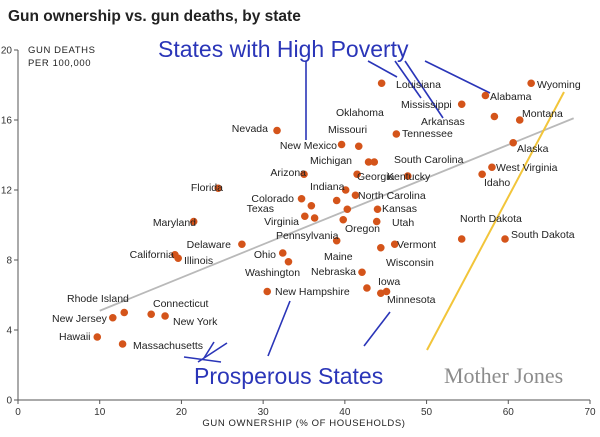 This screenshot has width=600, height=437. Describe the element at coordinates (533, 149) in the screenshot. I see `point-label: Alaska` at that location.